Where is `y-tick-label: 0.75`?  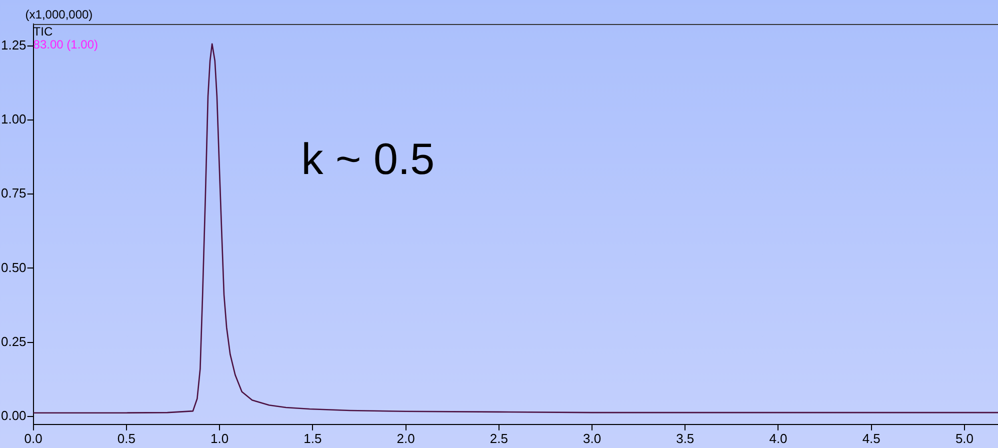
y-tick-label: 0.75 is located at coordinates (13, 193).